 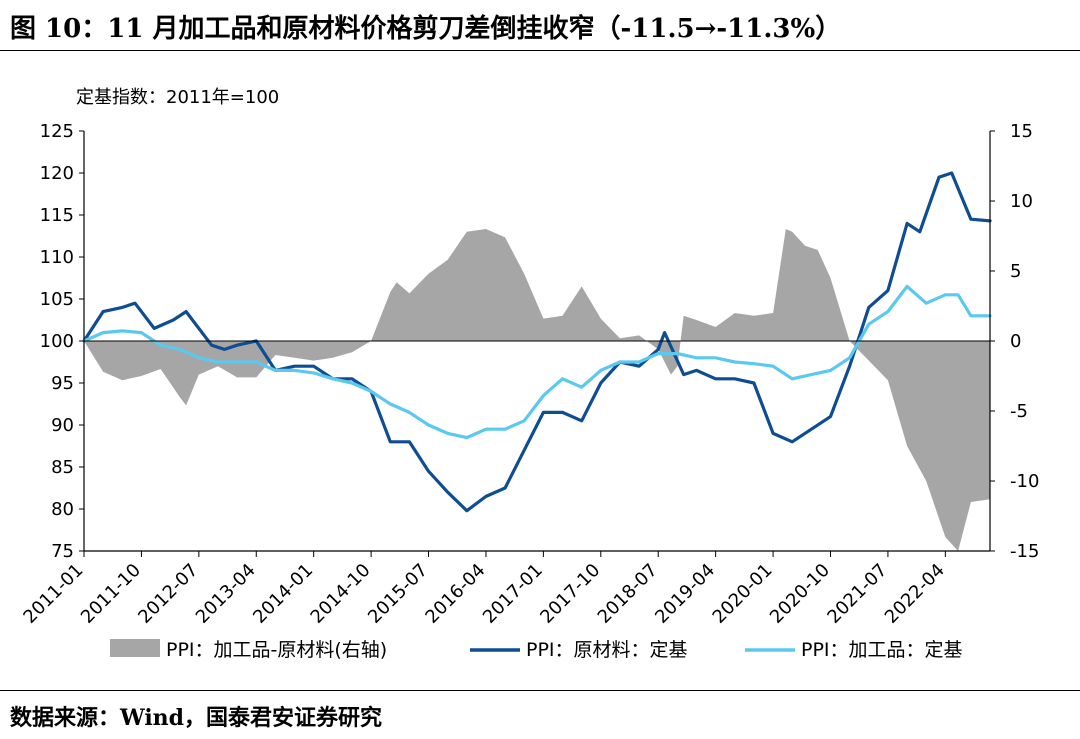 I want to click on legend-label-spread: PPI：加工品-原材料(右轴), so click(x=276, y=650).